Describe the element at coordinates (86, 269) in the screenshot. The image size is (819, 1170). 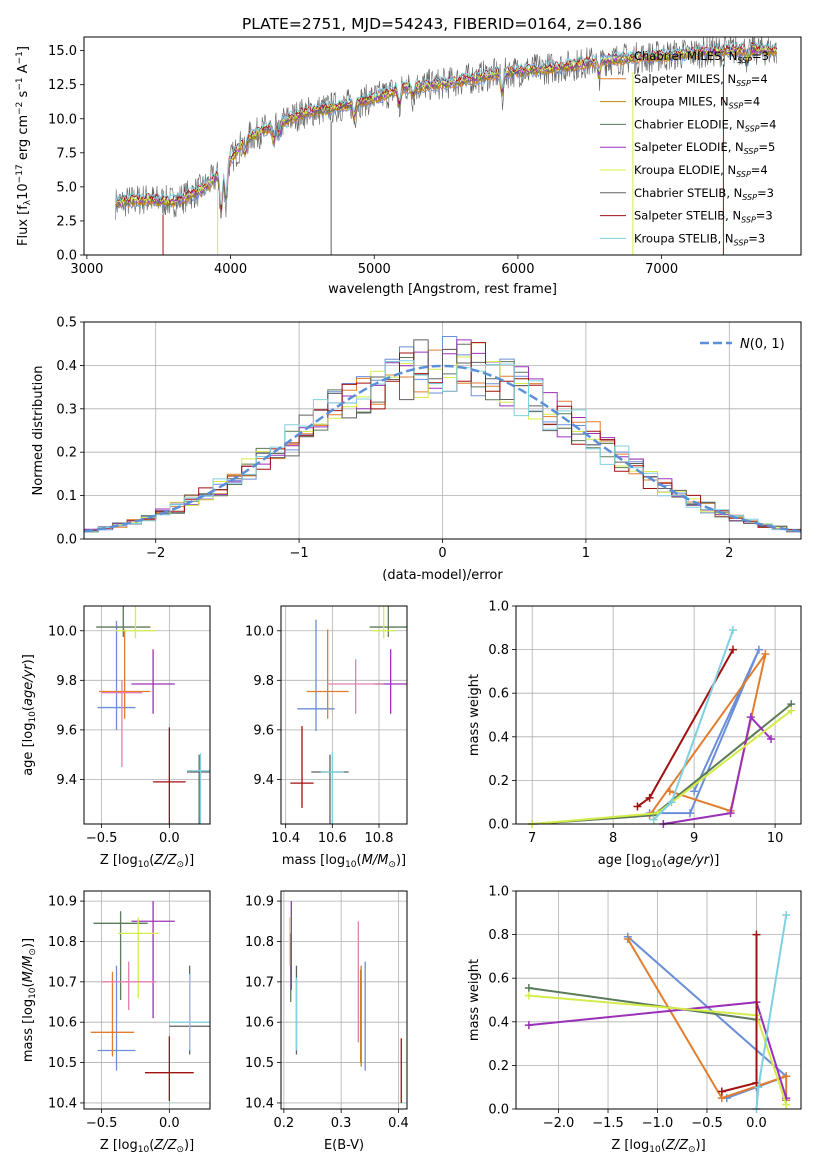
I see `x-tick-label: 3000` at that location.